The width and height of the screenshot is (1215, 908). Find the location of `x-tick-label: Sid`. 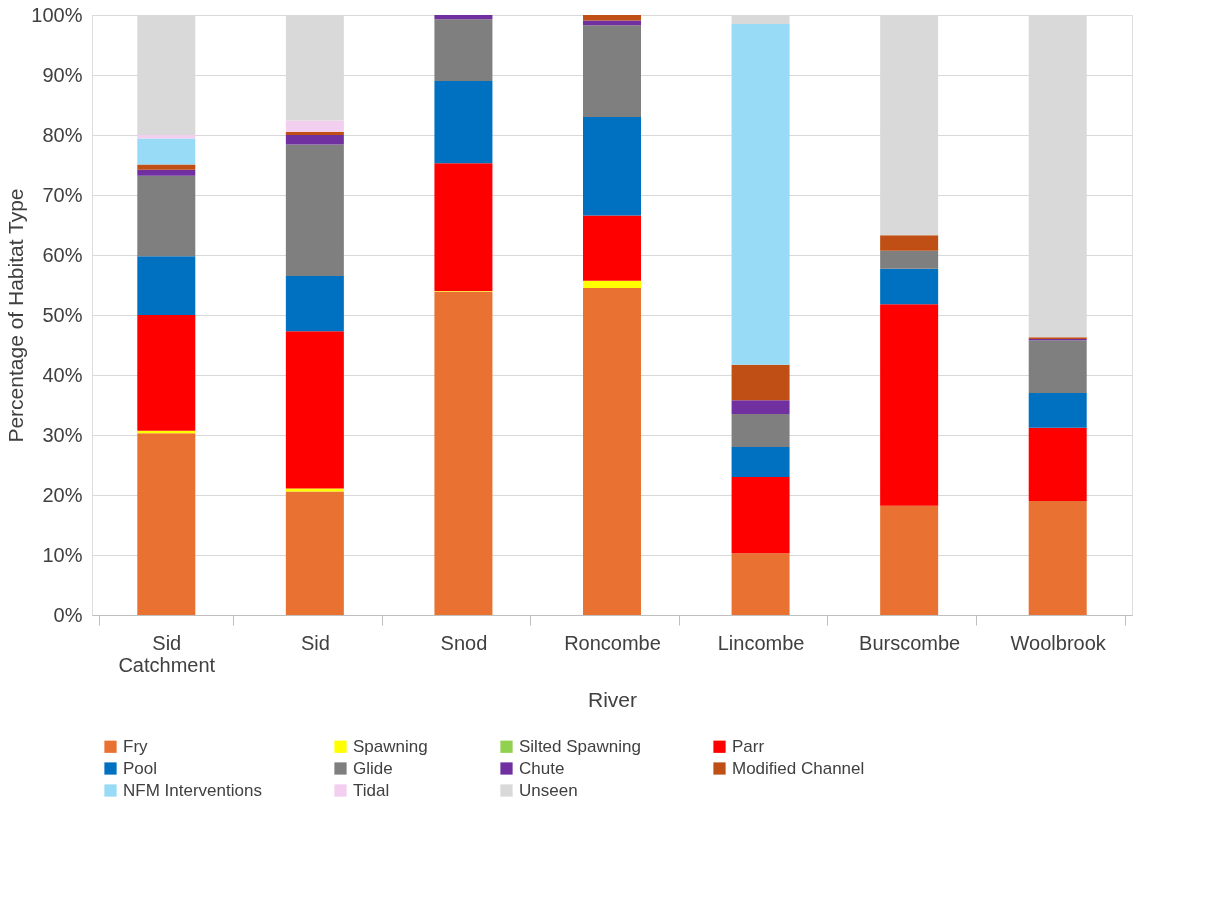

x-tick-label: Sid is located at coordinates (315, 642).